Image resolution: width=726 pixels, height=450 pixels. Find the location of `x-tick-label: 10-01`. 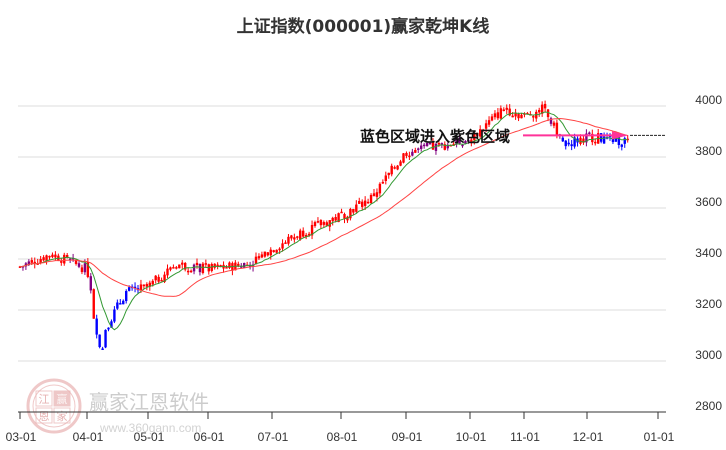

x-tick-label: 10-01 is located at coordinates (471, 437).